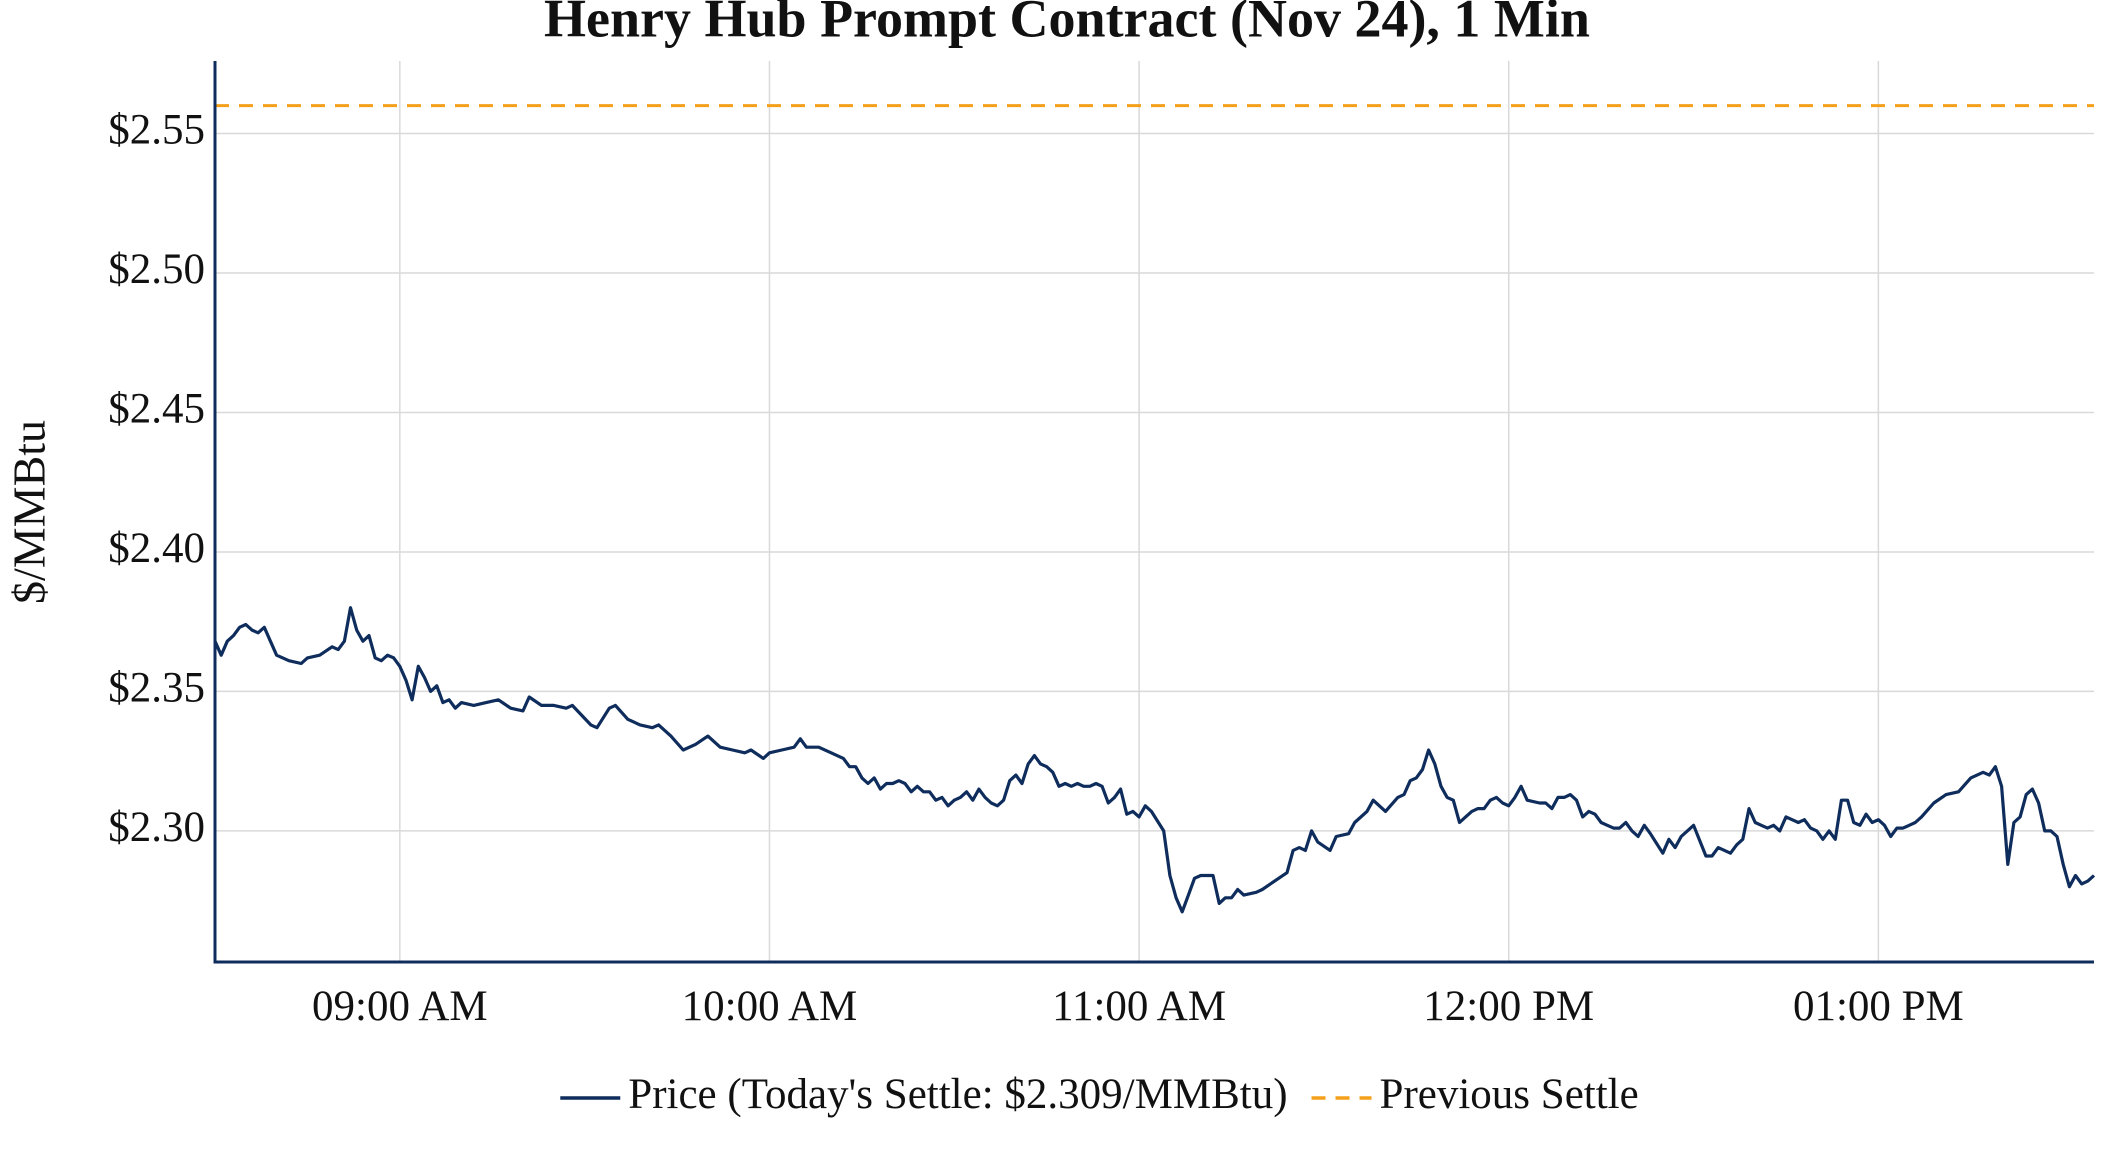 The width and height of the screenshot is (2112, 1152). I want to click on legend-label: Previous Settle, so click(1509, 1094).